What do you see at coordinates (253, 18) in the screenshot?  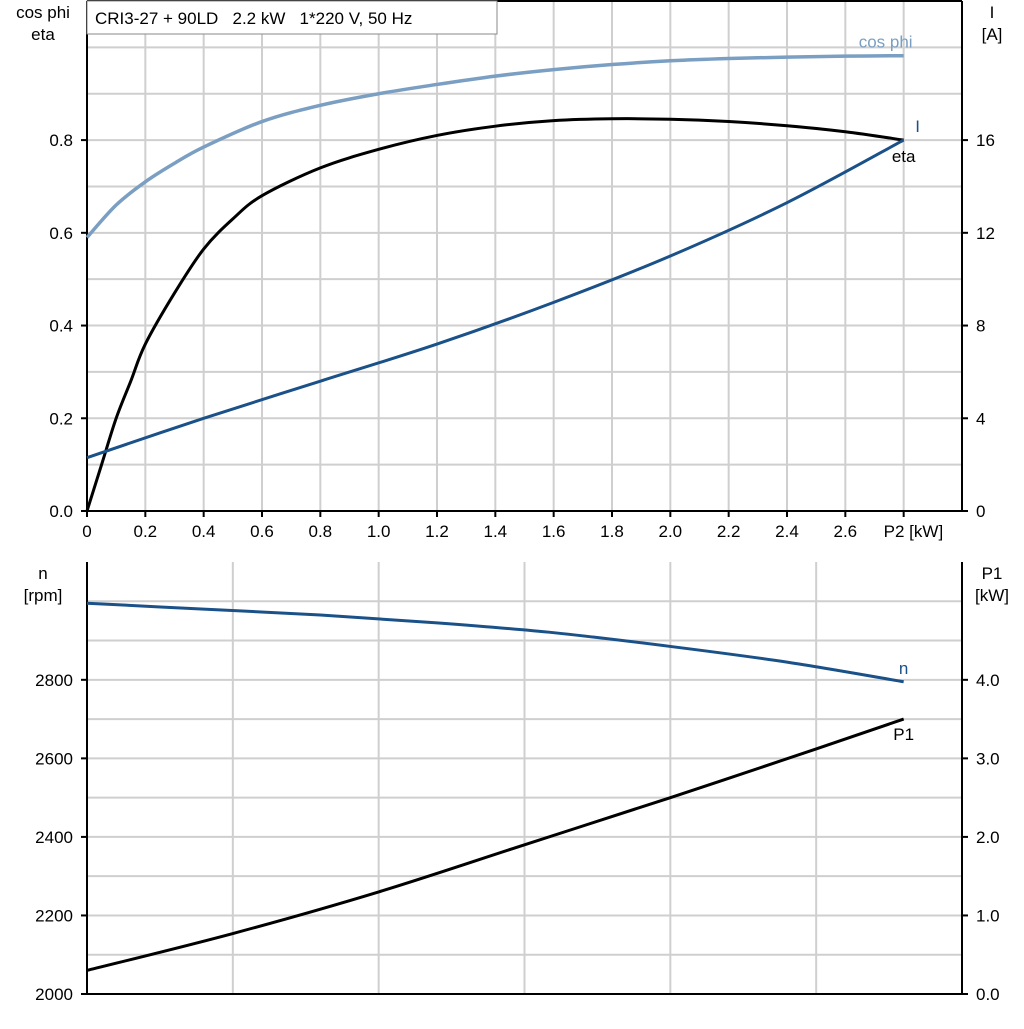 I see `chart-title: CRI3-27 + 90LD 2.2 kW 1*220 V, 50 Hz` at bounding box center [253, 18].